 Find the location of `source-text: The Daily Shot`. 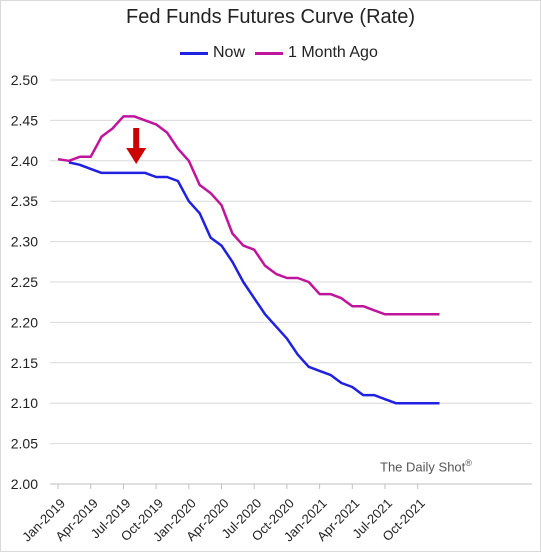

source-text: The Daily Shot is located at coordinates (423, 467).